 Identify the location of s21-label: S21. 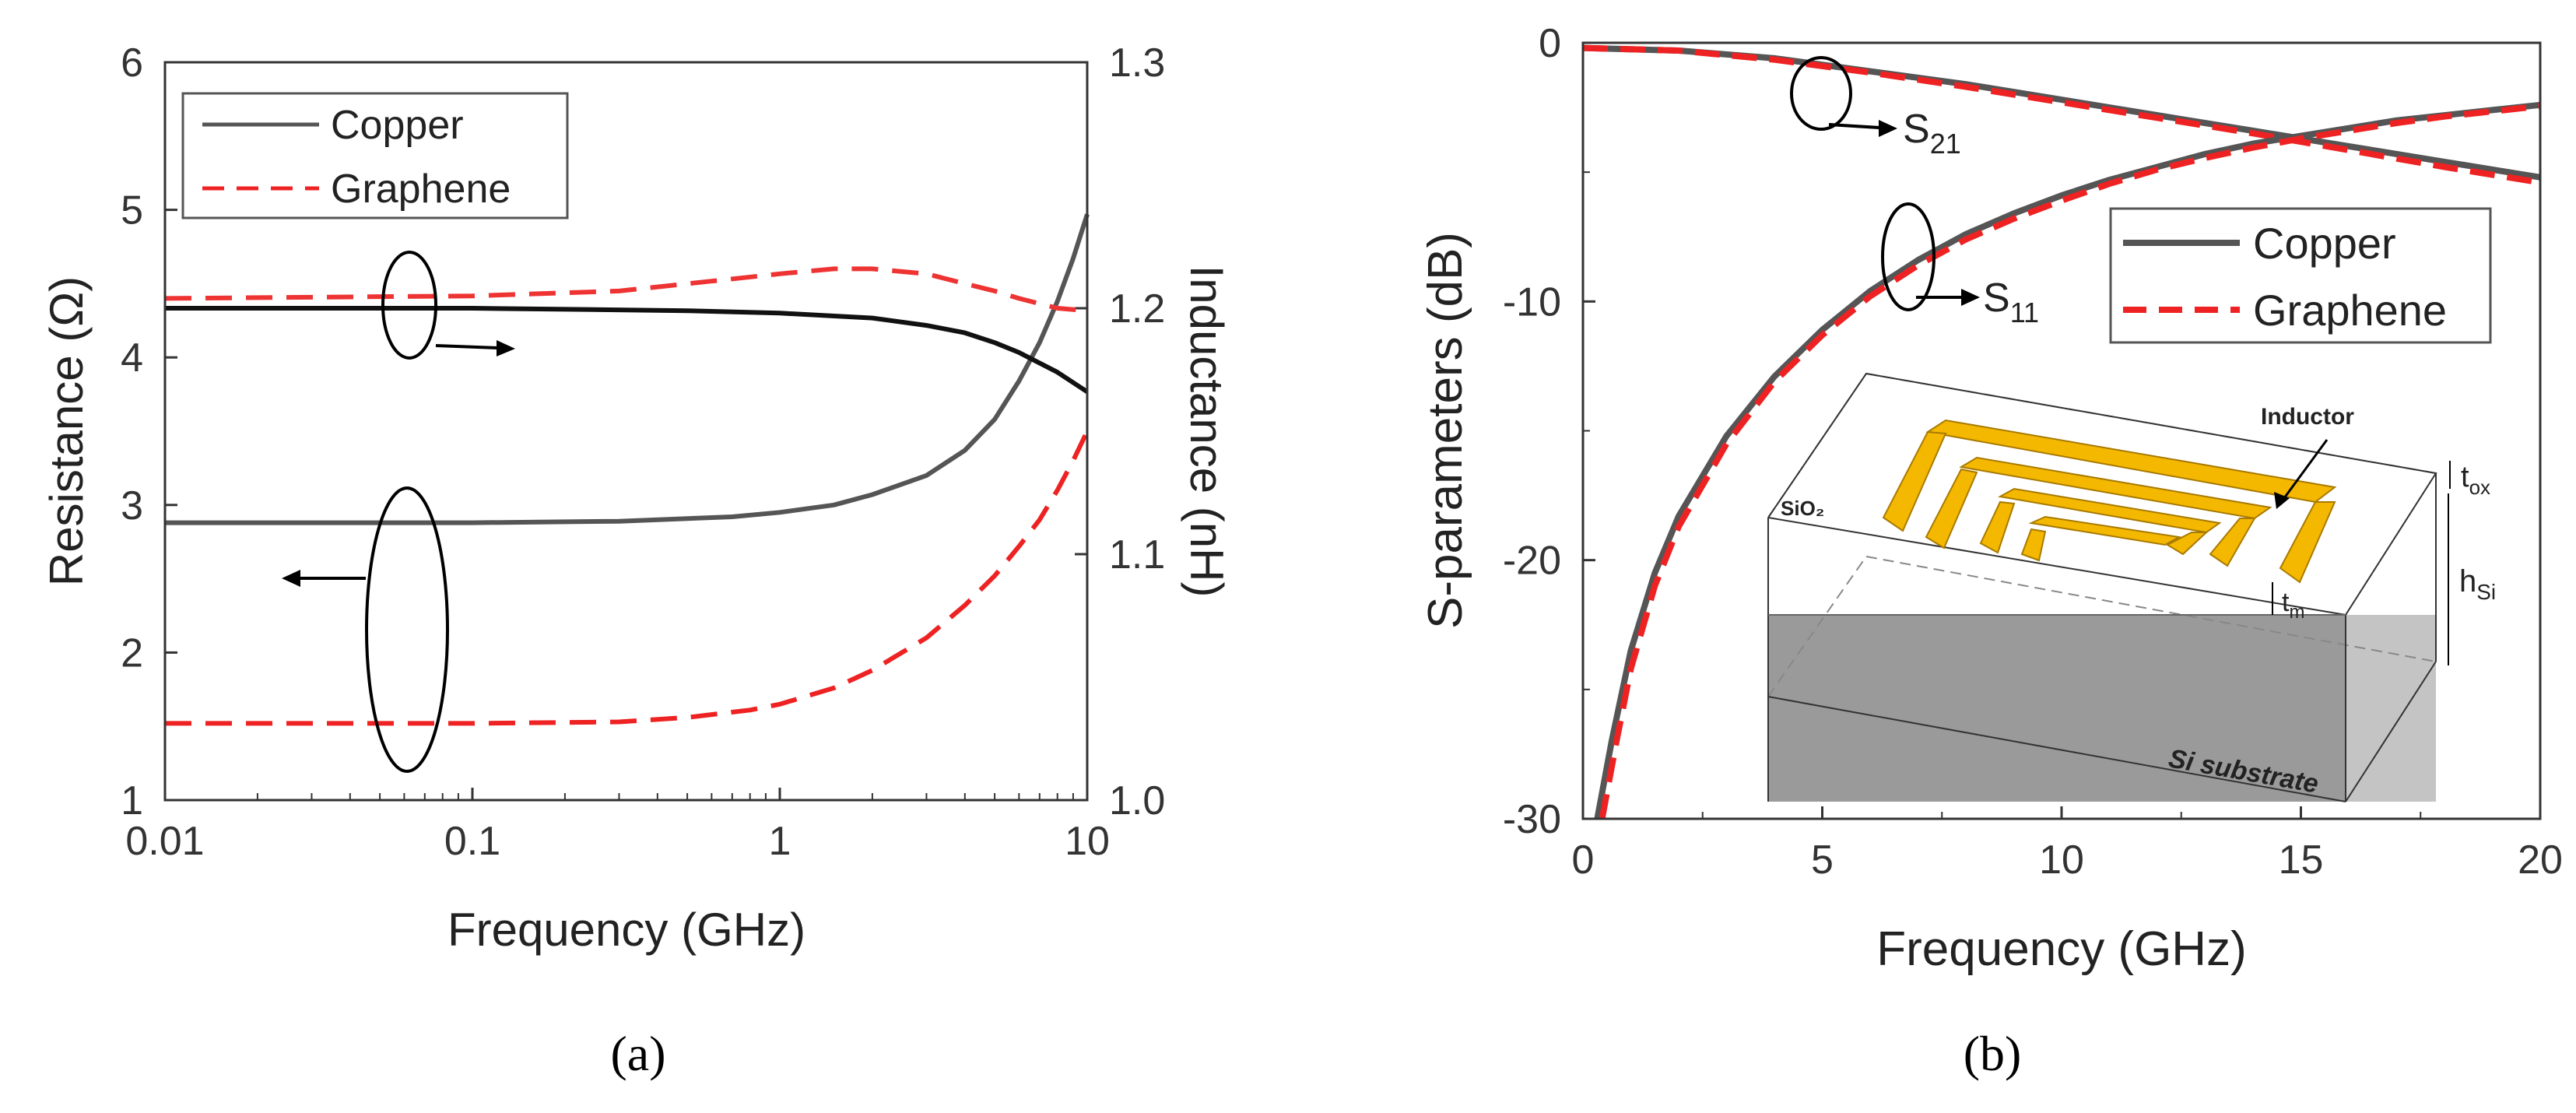
(1932, 133).